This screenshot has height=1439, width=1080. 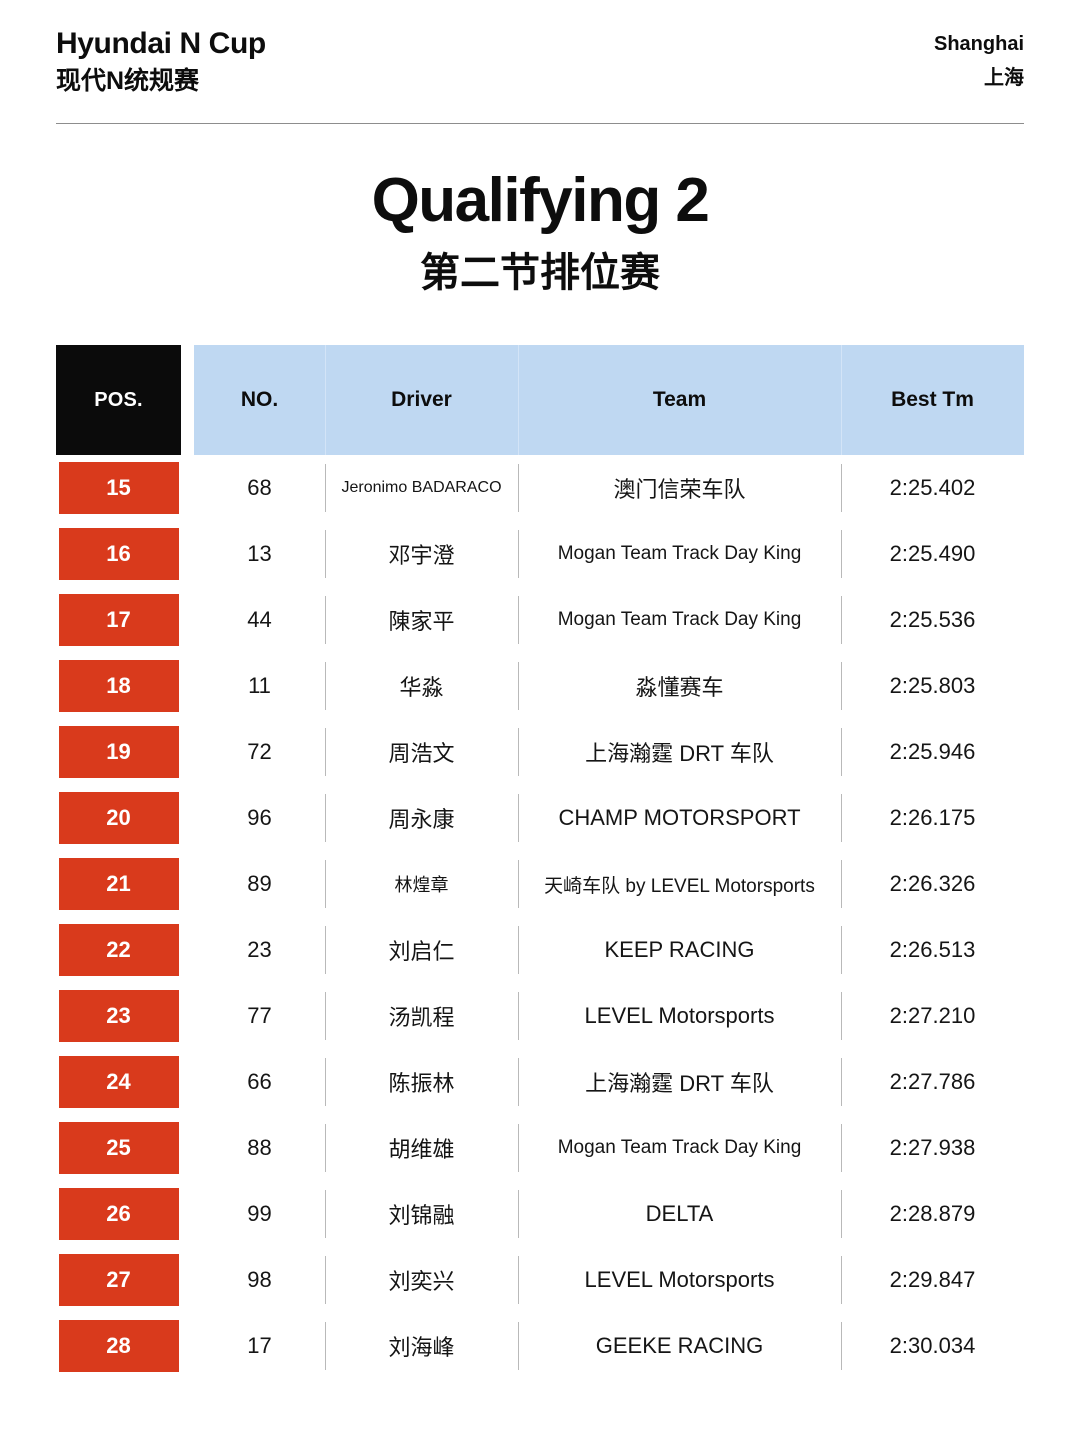 I want to click on session-title-en: Qualifying 2, so click(x=540, y=201).